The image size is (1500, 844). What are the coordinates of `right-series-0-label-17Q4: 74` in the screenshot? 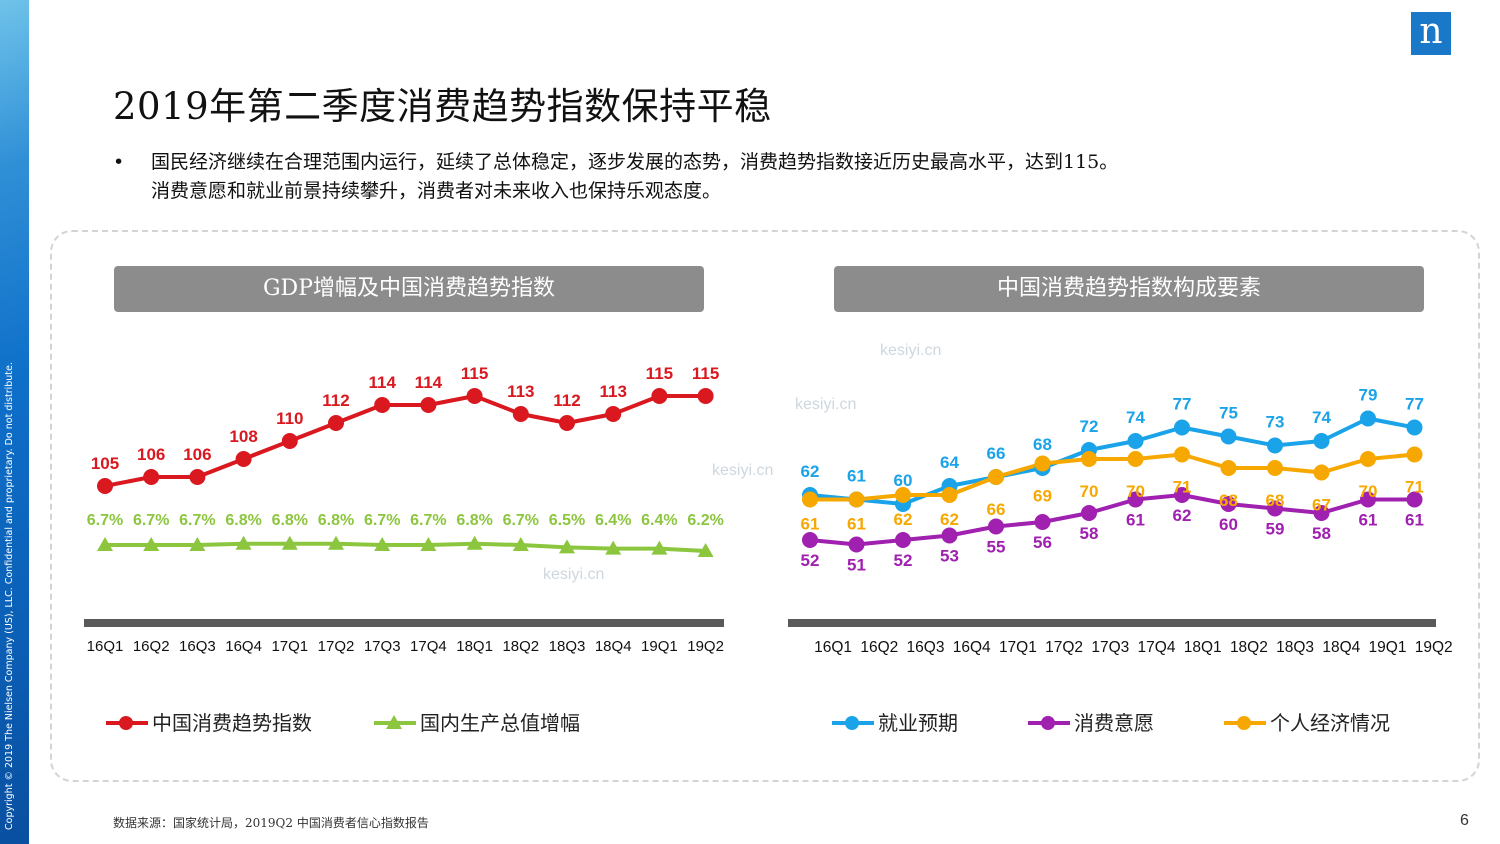 It's located at (1135, 417).